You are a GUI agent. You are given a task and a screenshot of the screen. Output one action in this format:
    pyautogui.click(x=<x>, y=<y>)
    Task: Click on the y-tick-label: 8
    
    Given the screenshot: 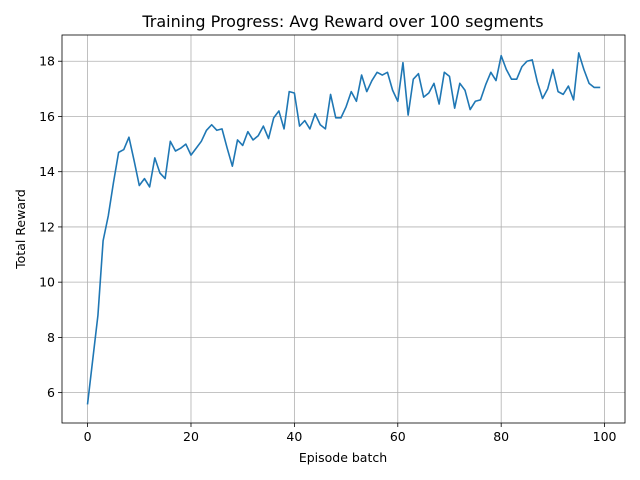 What is the action you would take?
    pyautogui.click(x=51, y=337)
    